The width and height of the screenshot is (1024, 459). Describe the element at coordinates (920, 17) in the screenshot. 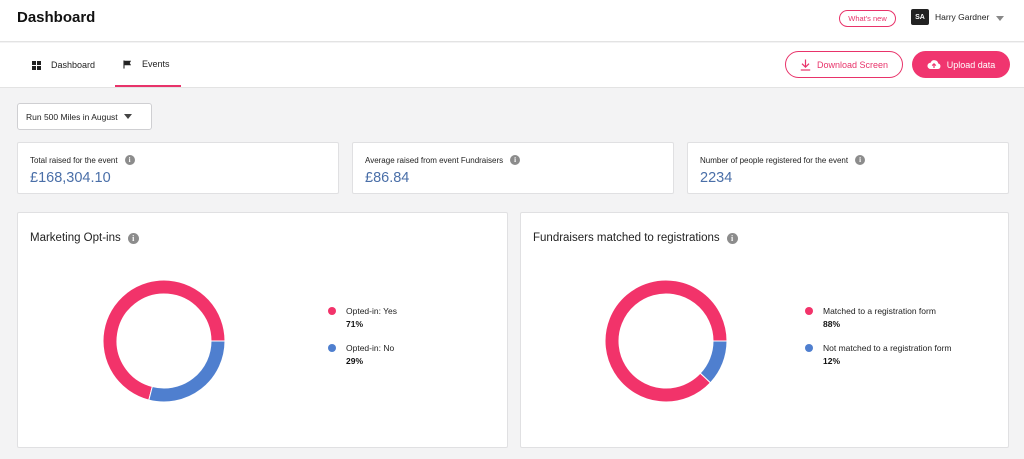

I see `avatar: SA` at that location.